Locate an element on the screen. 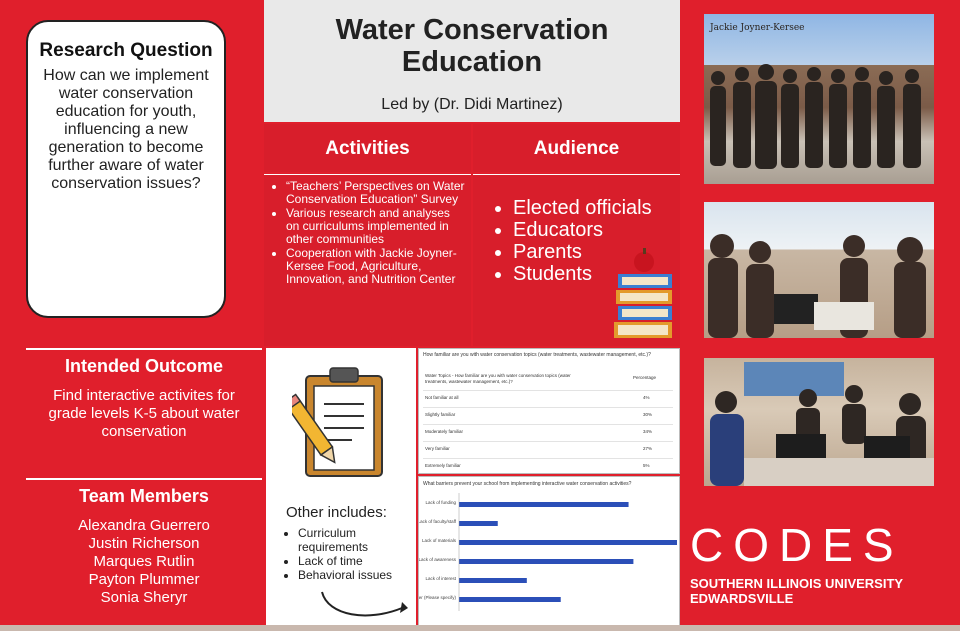  group-photo-outdoor: Jackie Joyner-Kersee is located at coordinates (819, 99).